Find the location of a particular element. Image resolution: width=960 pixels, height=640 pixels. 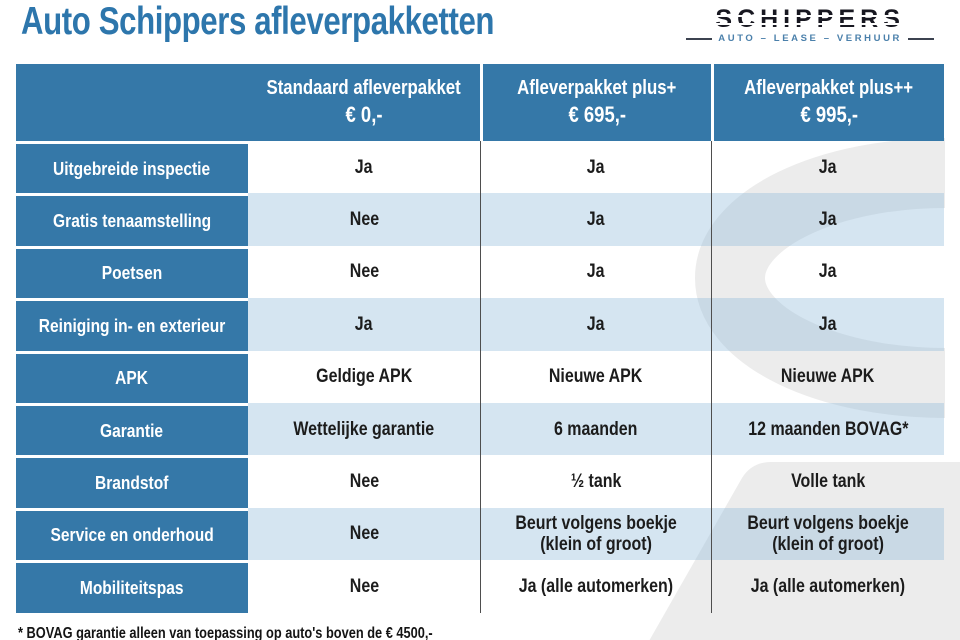

row-value-plus: ½ tank is located at coordinates (595, 481).